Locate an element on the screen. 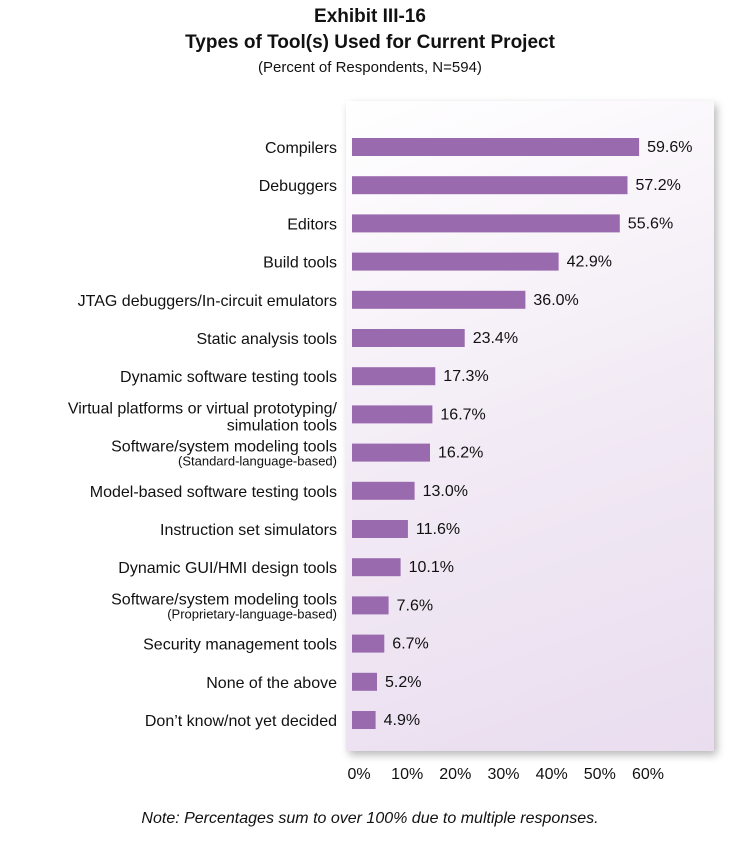 Image resolution: width=740 pixels, height=843 pixels. chart-subtitle: (Percent of Respondents, N=594) is located at coordinates (370, 67).